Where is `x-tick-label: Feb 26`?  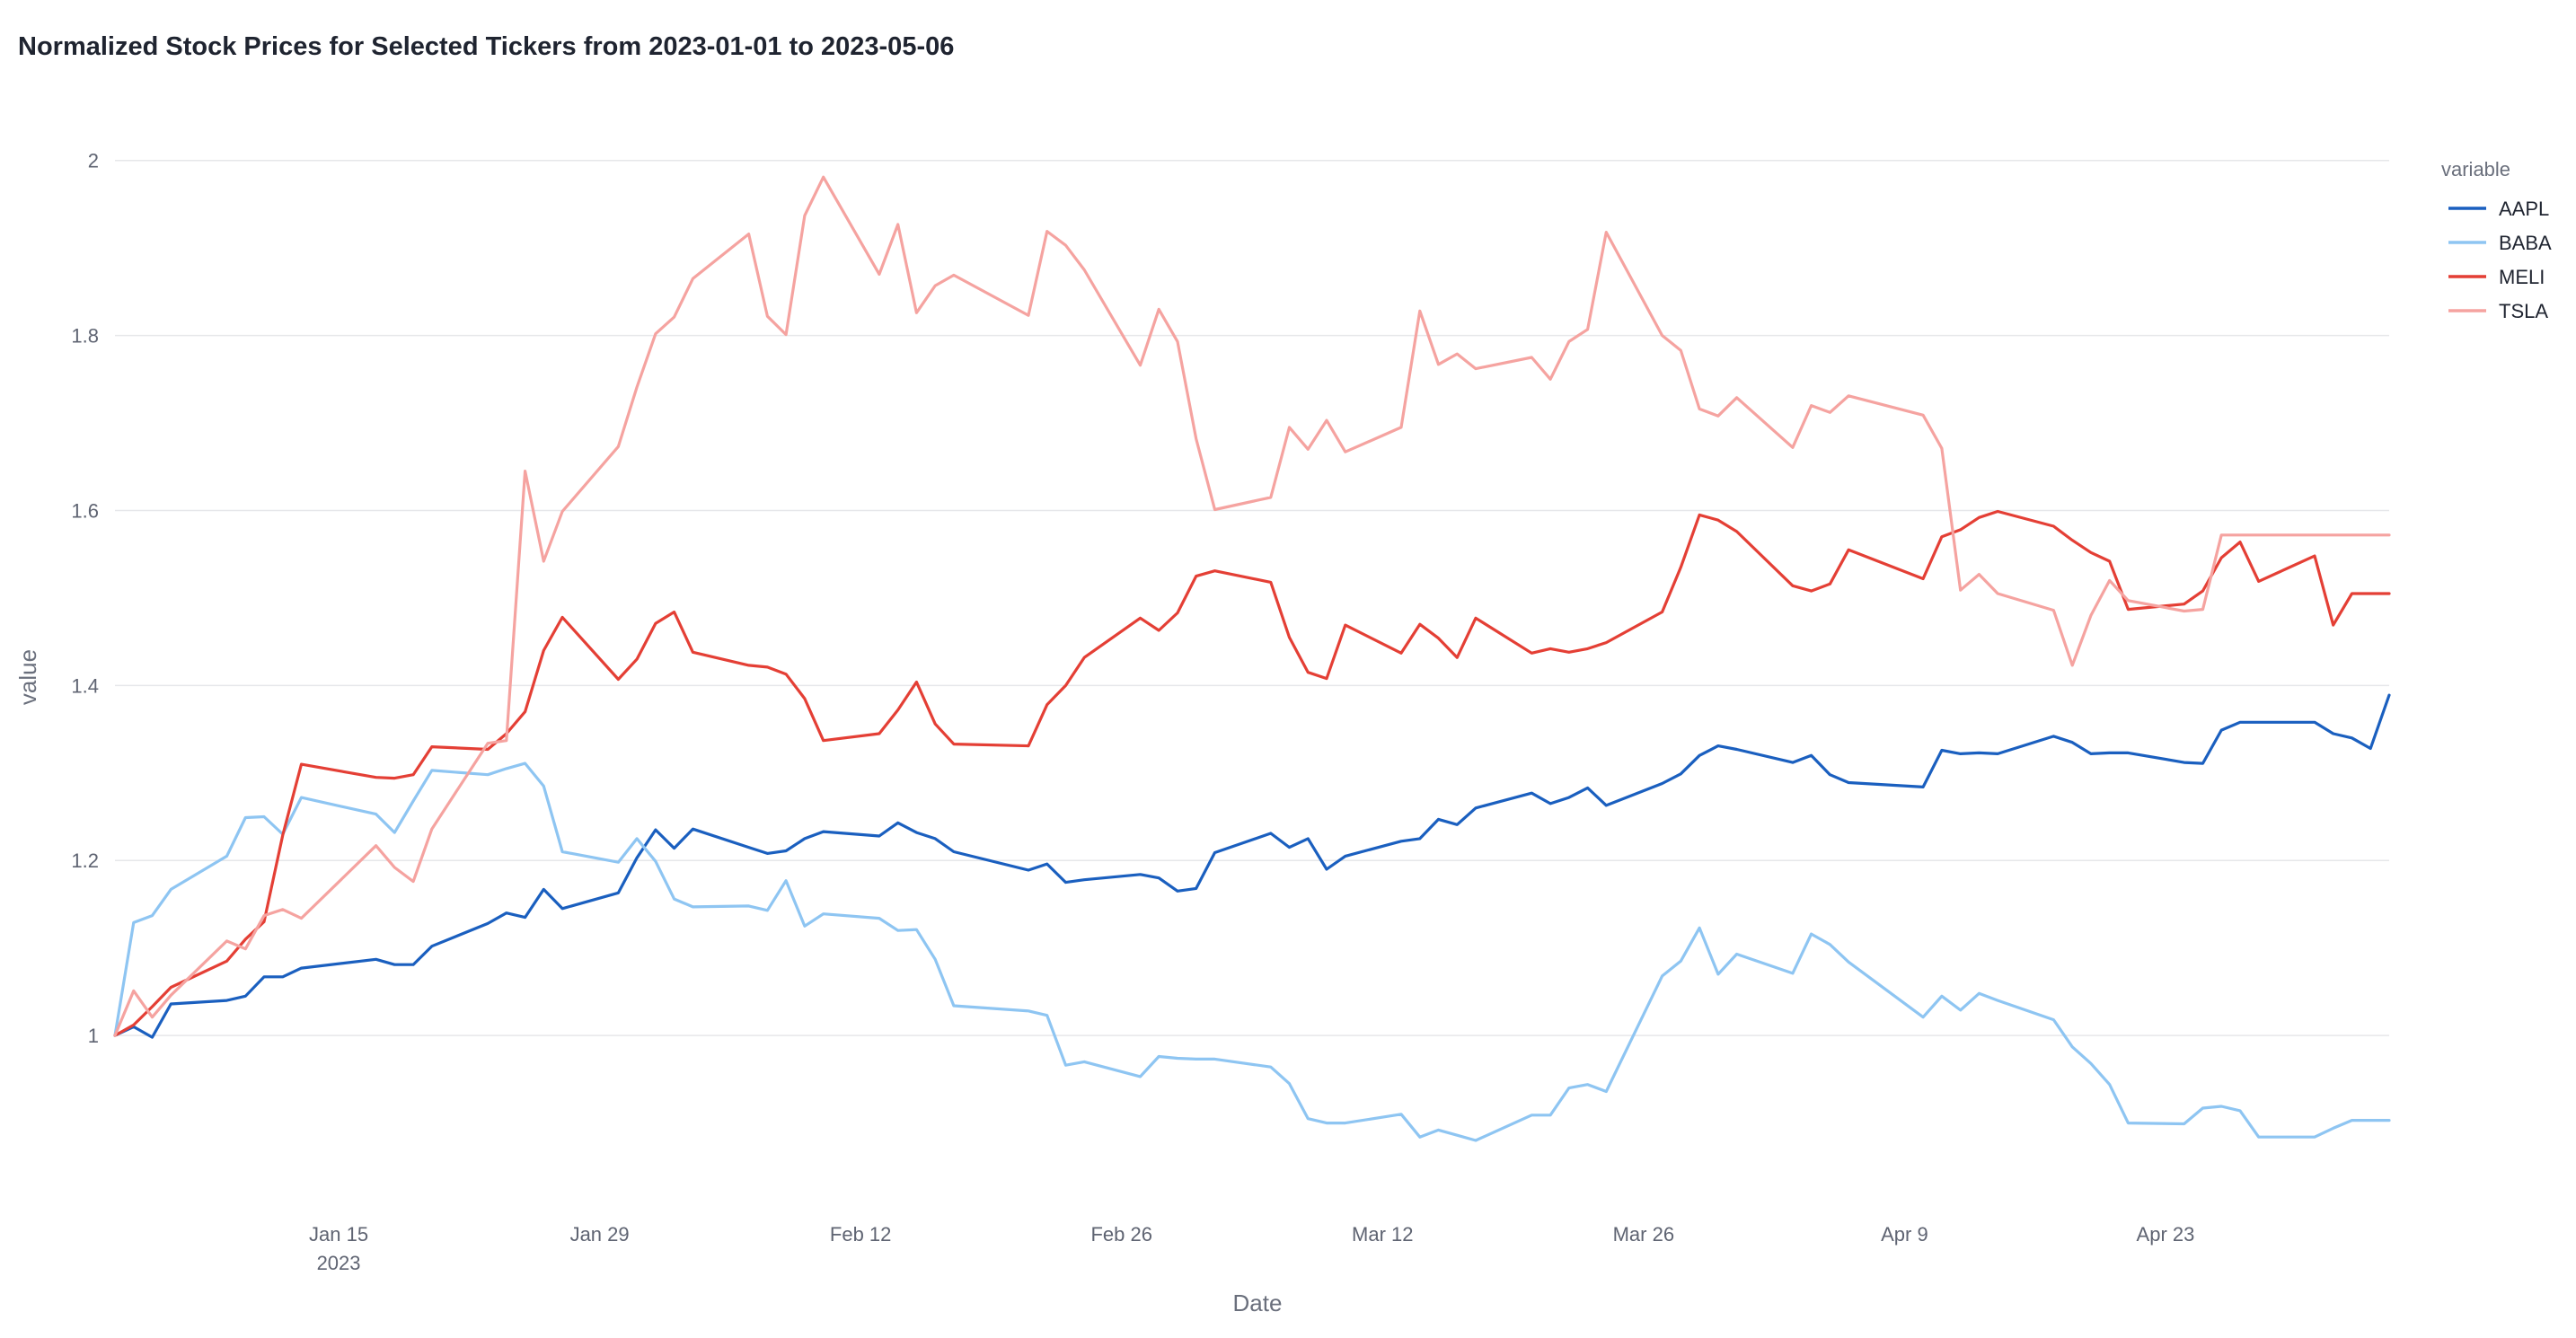 x-tick-label: Feb 26 is located at coordinates (1121, 1234).